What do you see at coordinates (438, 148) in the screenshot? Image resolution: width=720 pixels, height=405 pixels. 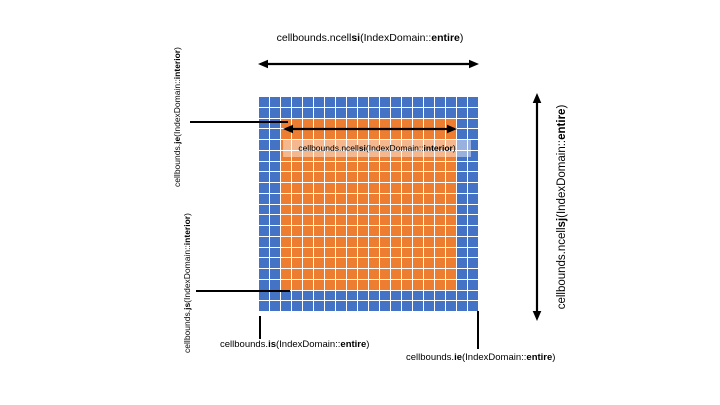 I see `label-domain: interior` at bounding box center [438, 148].